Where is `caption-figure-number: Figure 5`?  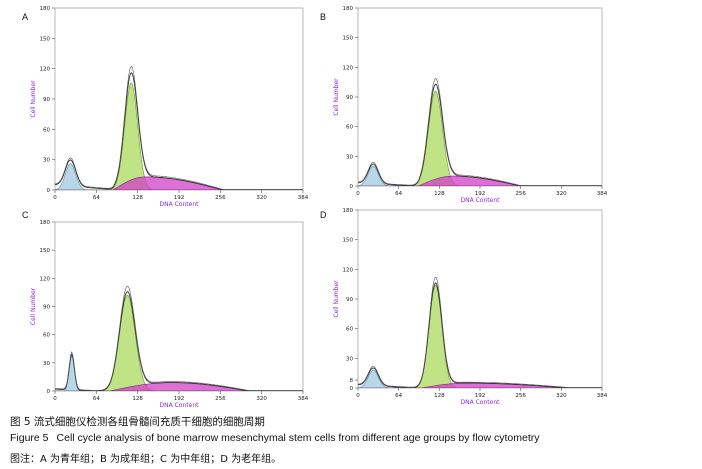 caption-figure-number: Figure 5 is located at coordinates (29, 438).